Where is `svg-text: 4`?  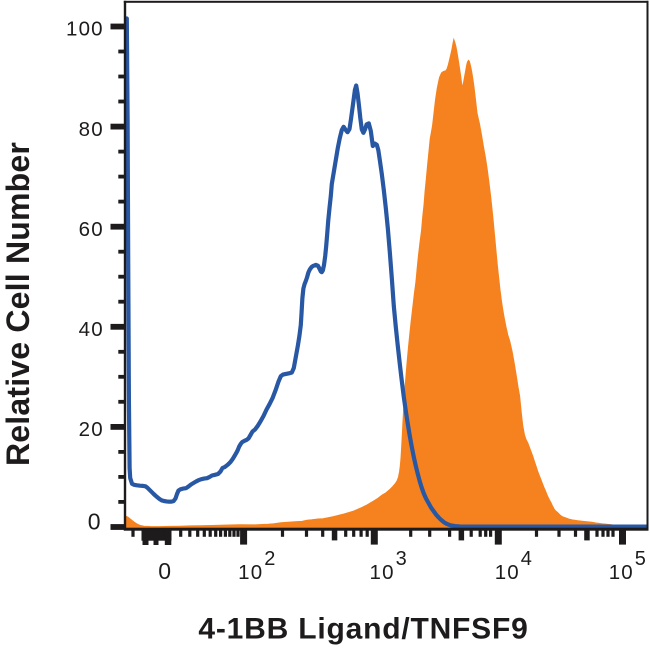 svg-text: 4 is located at coordinates (526, 559).